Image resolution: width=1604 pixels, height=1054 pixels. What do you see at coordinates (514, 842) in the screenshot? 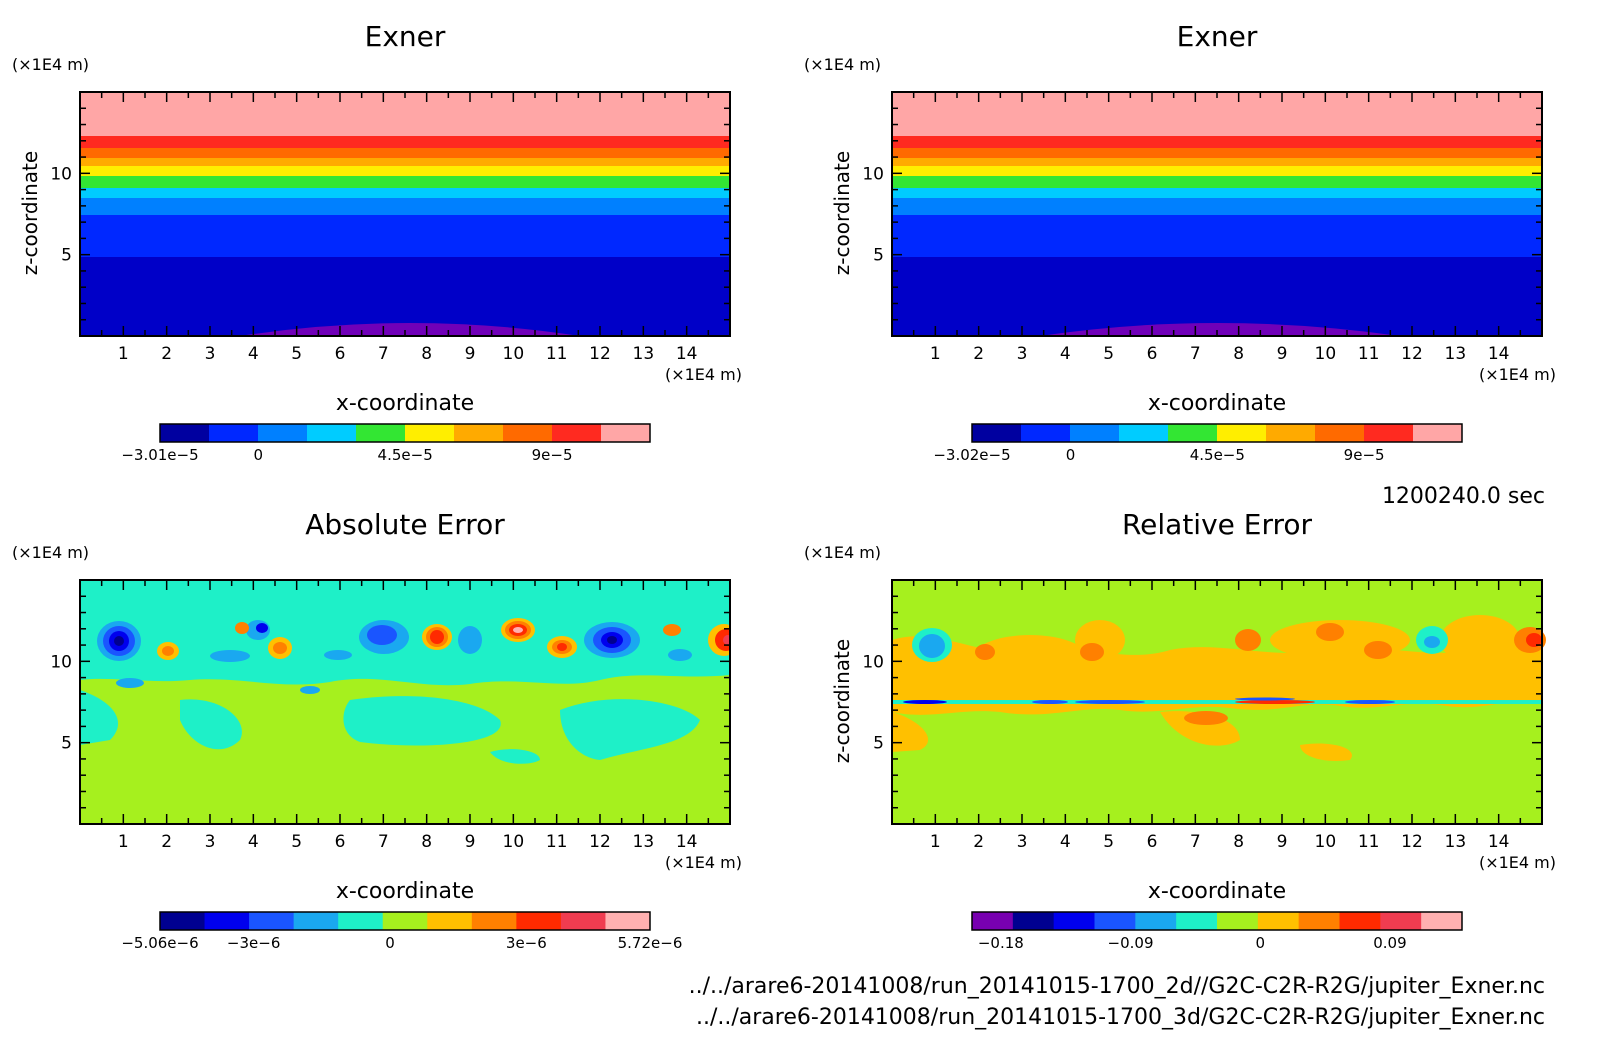
I see `x-tick-label: 10` at bounding box center [514, 842].